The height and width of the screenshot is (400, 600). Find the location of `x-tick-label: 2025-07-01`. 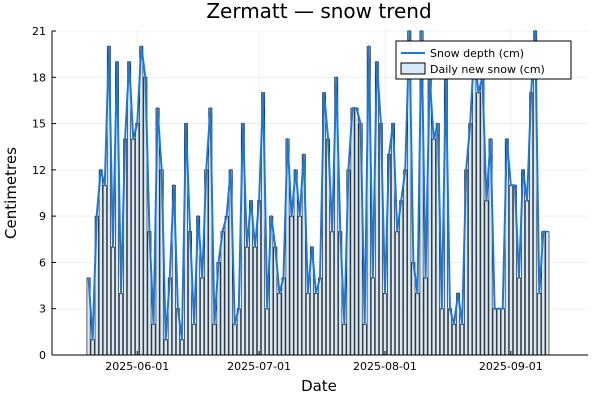

x-tick-label: 2025-07-01 is located at coordinates (259, 366).